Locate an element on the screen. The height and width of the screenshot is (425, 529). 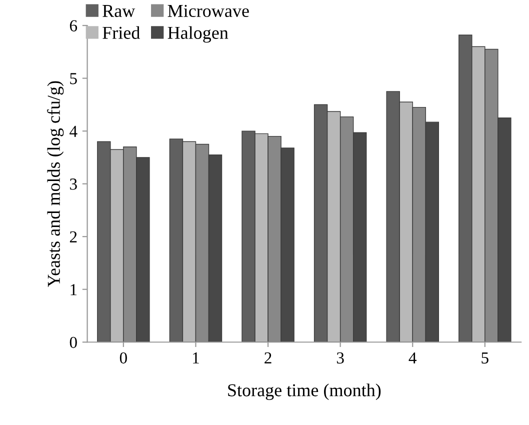
x-tick-label: 0 is located at coordinates (123, 358).